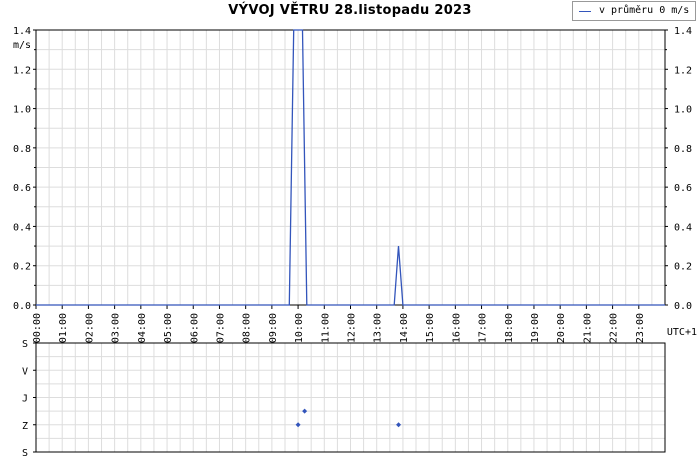  Describe the element at coordinates (640, 328) in the screenshot. I see `x-tick-label: 23:00` at that location.